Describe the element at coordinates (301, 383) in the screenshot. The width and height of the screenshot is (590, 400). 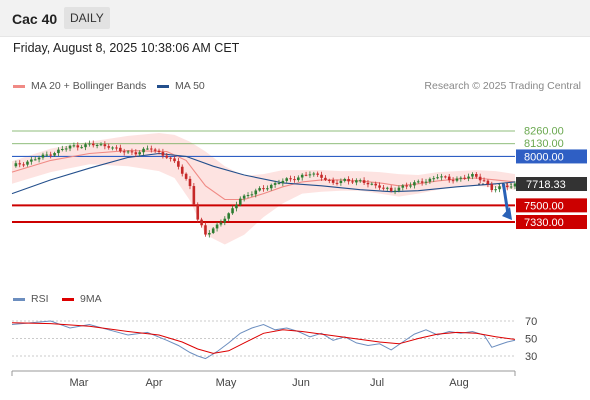
I see `x-tick-label-jun: Jun` at that location.